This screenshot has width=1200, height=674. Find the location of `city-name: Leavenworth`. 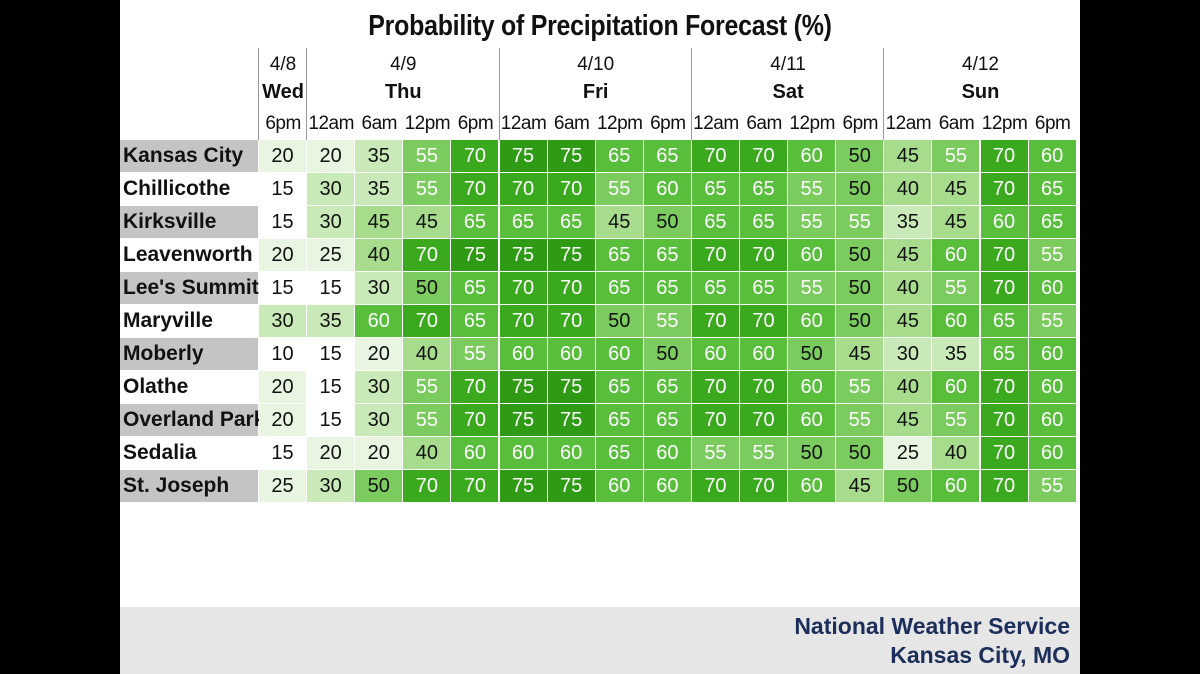

city-name: Leavenworth is located at coordinates (189, 255).